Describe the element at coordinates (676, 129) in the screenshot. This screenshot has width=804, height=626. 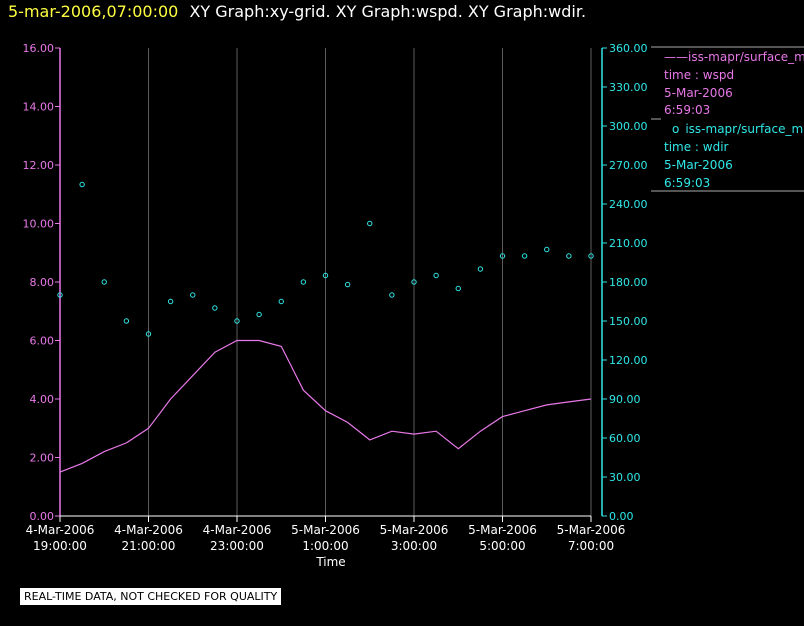
I see `legend-point-marker: o` at that location.